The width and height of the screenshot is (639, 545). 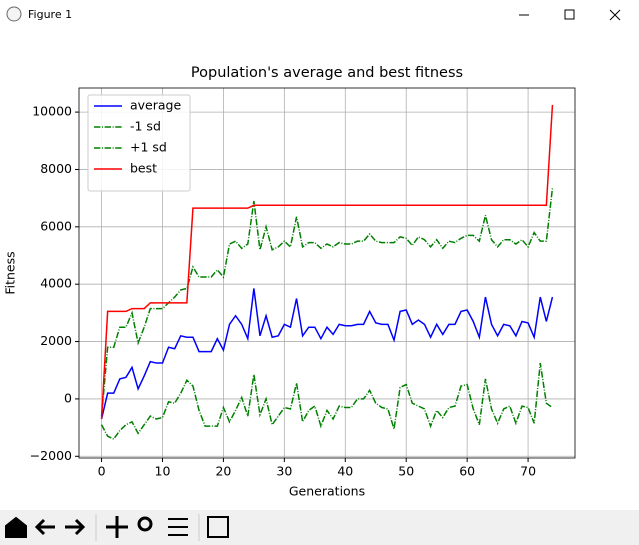 What do you see at coordinates (56, 225) in the screenshot?
I see `y-tick-label: 6000` at bounding box center [56, 225].